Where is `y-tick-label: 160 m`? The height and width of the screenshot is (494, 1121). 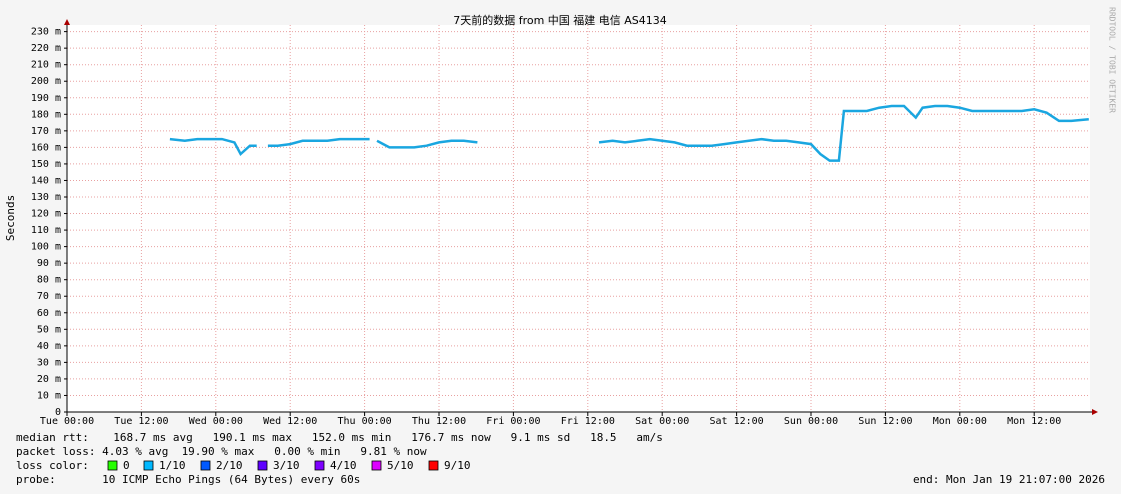
y-tick-label: 160 m is located at coordinates (46, 147).